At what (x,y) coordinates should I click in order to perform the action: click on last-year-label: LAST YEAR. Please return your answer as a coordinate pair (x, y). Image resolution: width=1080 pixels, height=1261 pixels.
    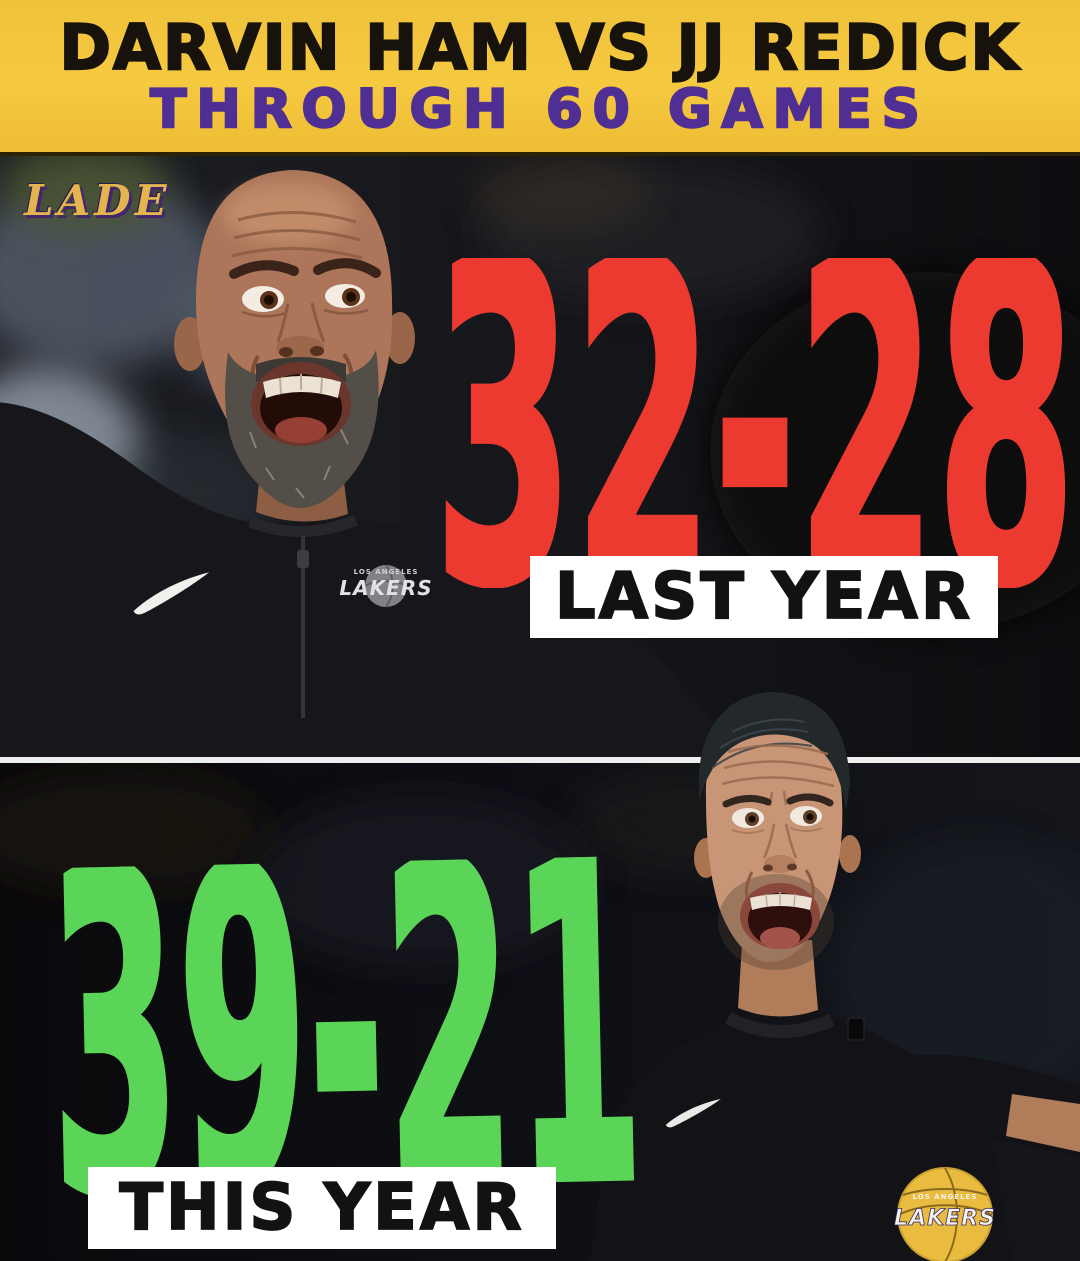
    Looking at the image, I should click on (764, 597).